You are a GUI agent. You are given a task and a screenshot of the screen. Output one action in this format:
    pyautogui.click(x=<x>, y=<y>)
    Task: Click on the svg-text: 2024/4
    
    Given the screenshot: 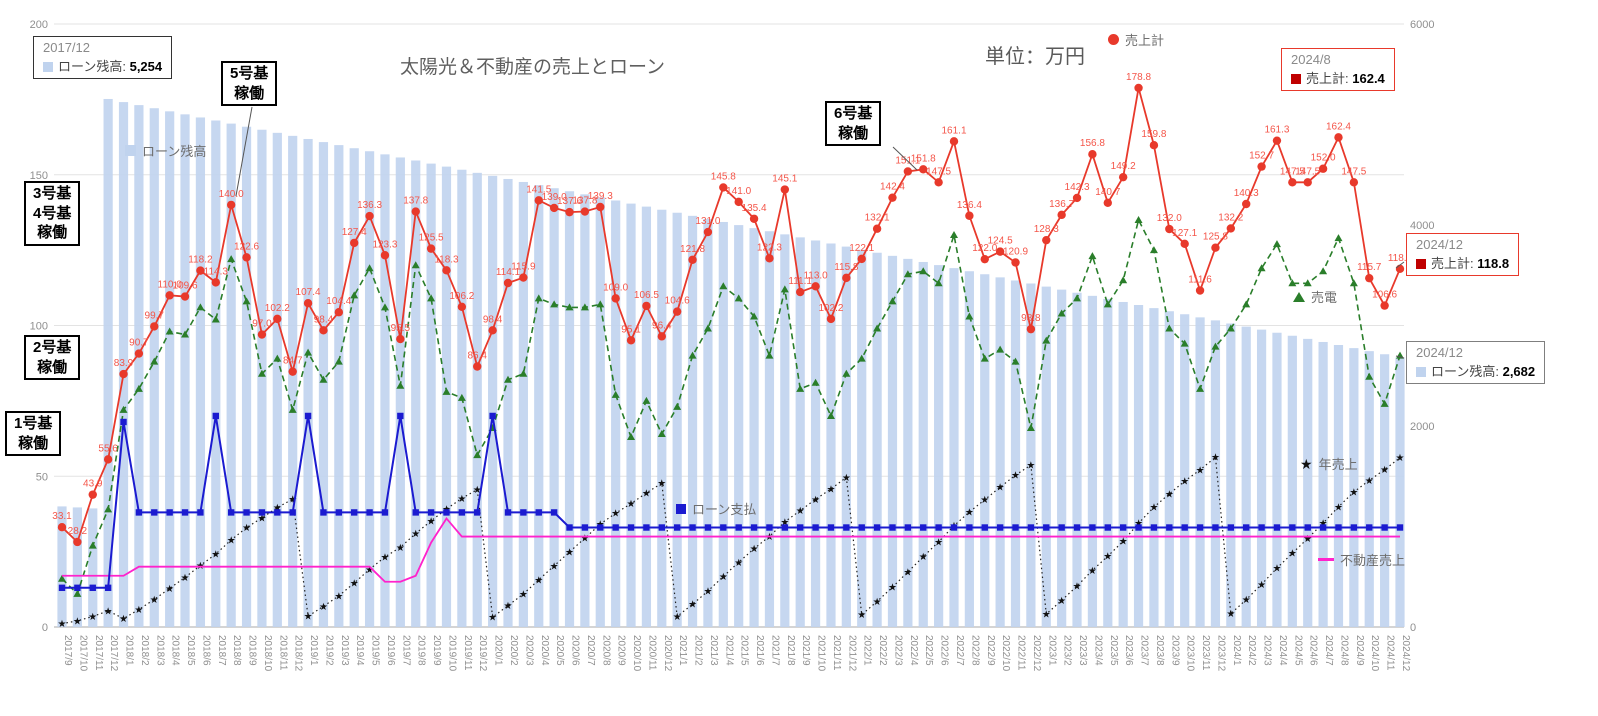 What is the action you would take?
    pyautogui.click(x=1282, y=650)
    